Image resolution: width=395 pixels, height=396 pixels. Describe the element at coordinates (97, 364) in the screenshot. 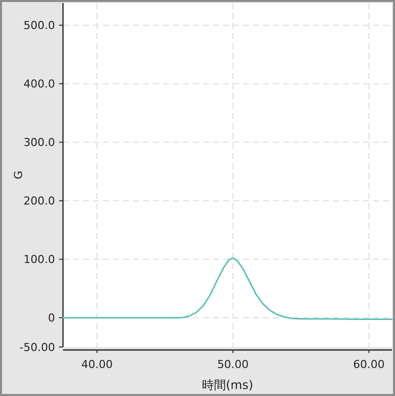

I see `x-tick-label: 40.00` at that location.